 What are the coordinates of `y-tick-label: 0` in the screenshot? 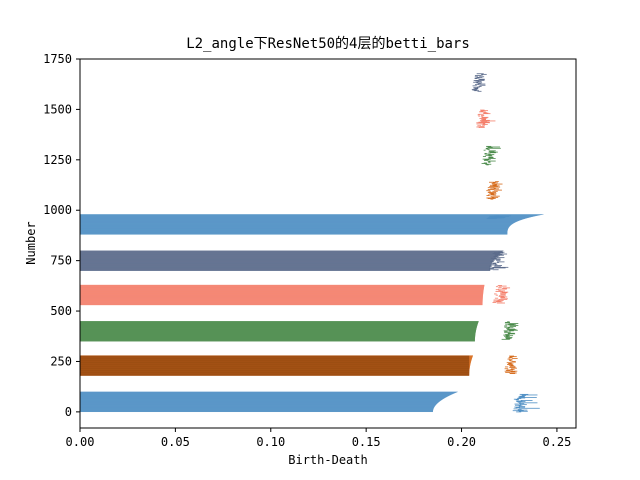 It's located at (68, 412).